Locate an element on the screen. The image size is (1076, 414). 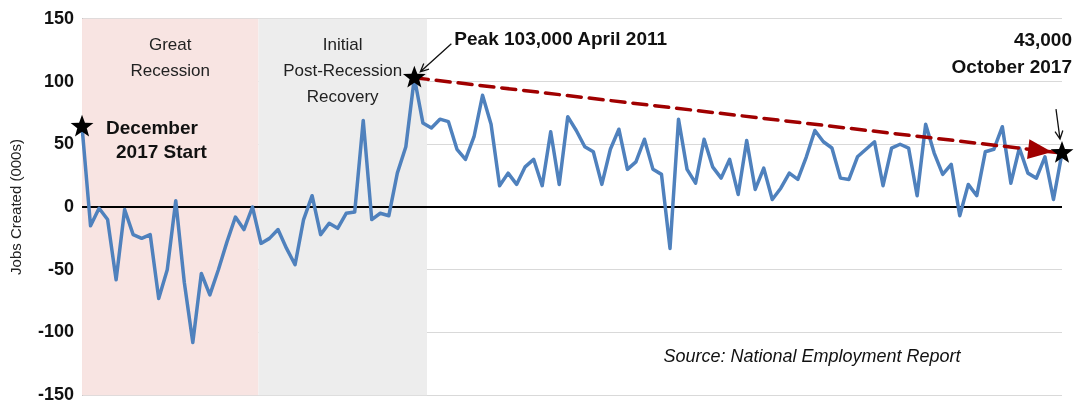
y-tick-label: 50 is located at coordinates (64, 143).